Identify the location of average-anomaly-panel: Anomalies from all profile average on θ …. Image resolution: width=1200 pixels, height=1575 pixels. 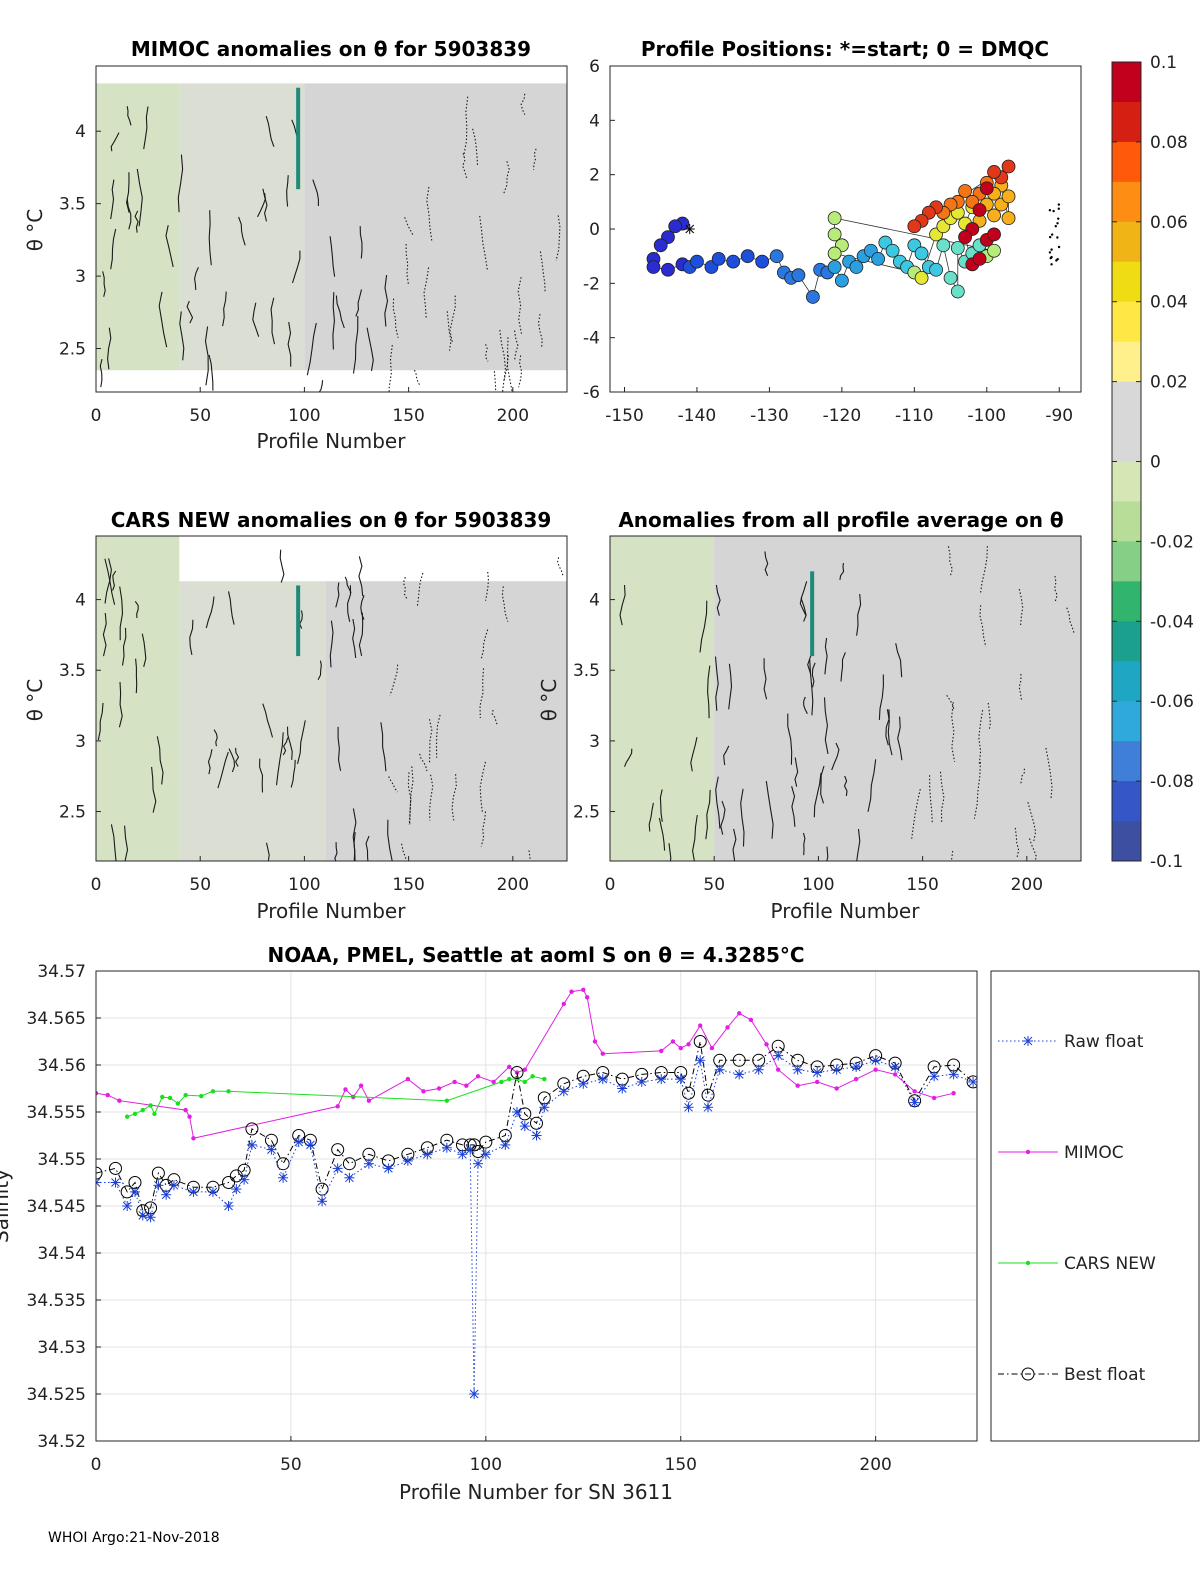
(809, 715).